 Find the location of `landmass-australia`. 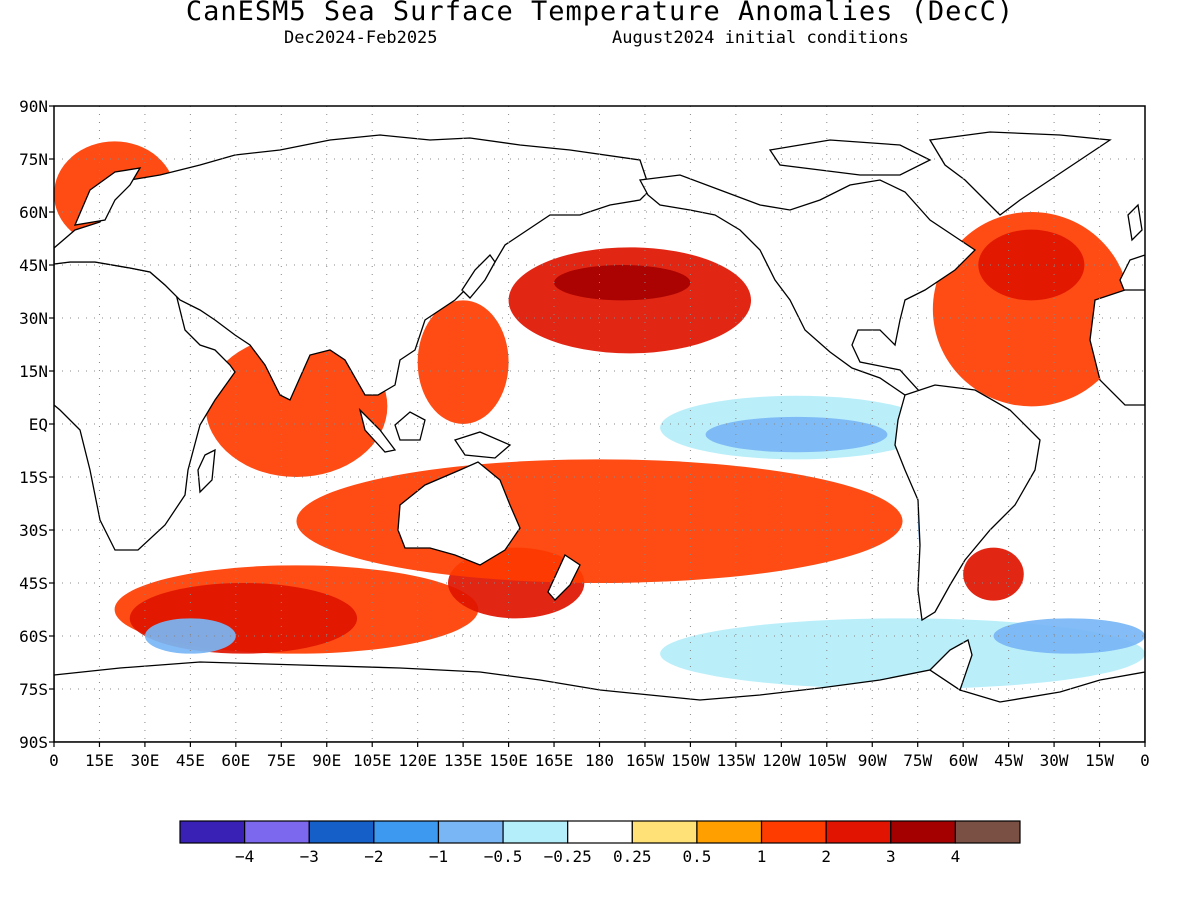

landmass-australia is located at coordinates (459, 513).